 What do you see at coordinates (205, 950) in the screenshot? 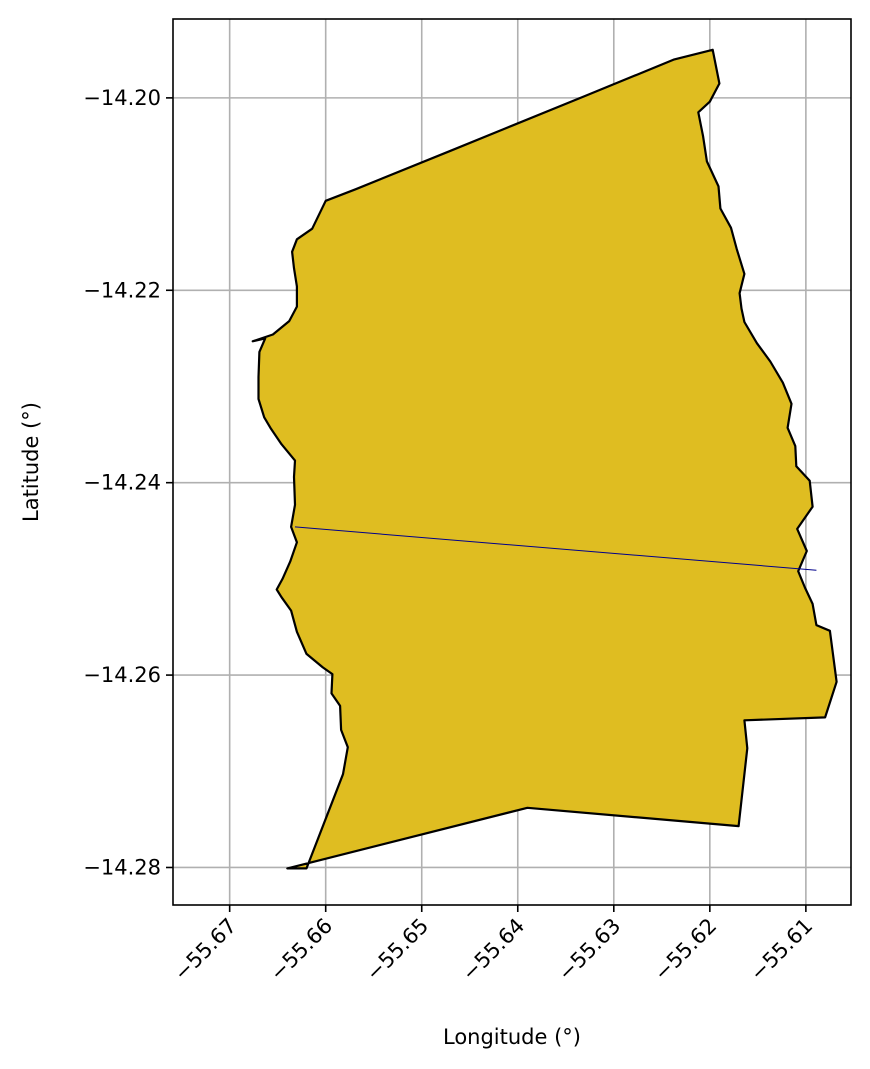
I see `x-tick-label: −55.67` at bounding box center [205, 950].